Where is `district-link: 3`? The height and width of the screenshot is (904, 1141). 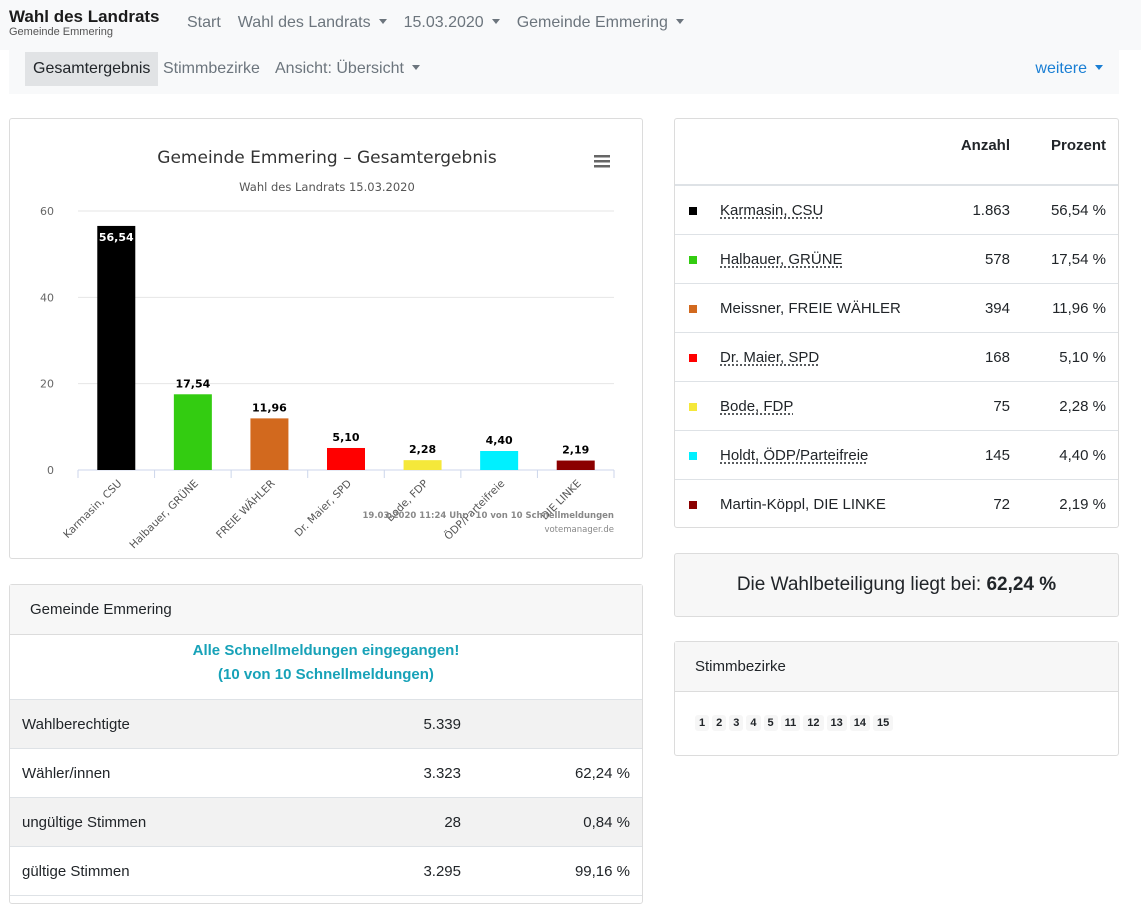
district-link: 3 is located at coordinates (736, 723).